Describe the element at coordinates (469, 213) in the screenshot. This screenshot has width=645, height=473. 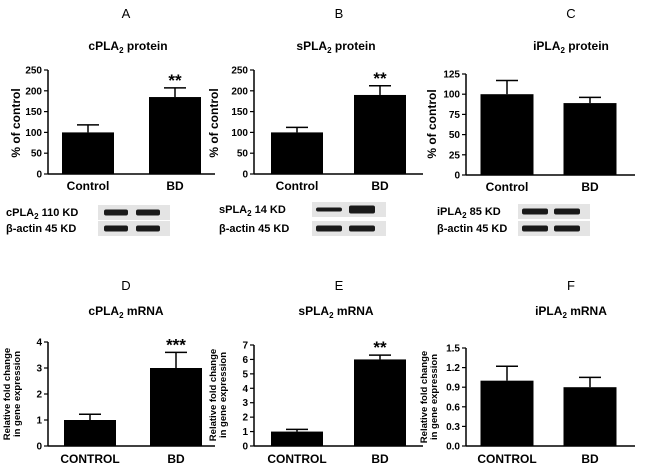
I see `blot-target-label: iPLA2 85 KD` at that location.